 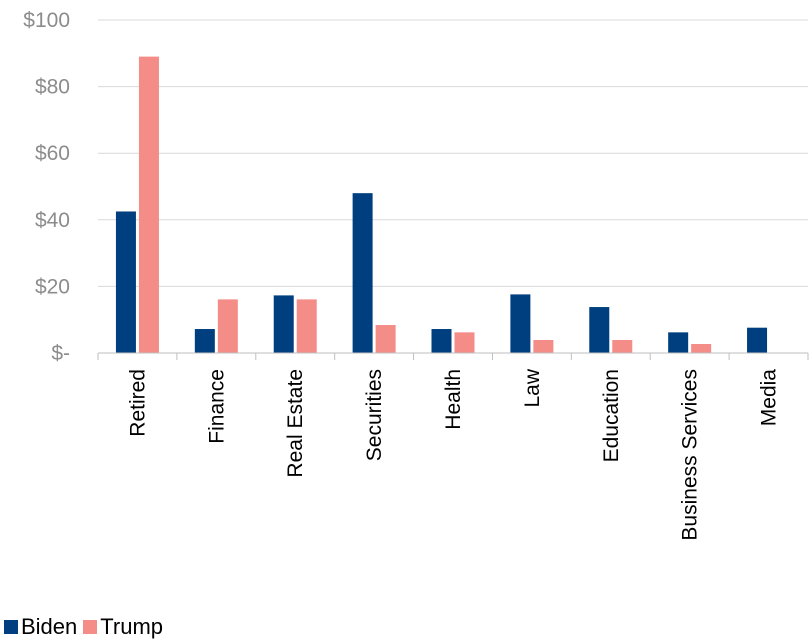 I want to click on legend: Biden Trump, so click(x=86, y=627).